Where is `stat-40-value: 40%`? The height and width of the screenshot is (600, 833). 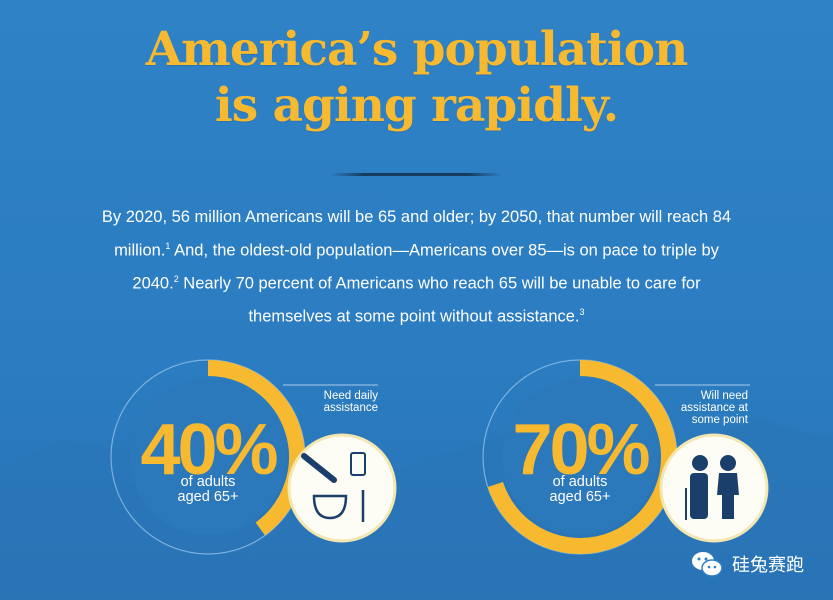 stat-40-value: 40% is located at coordinates (209, 450).